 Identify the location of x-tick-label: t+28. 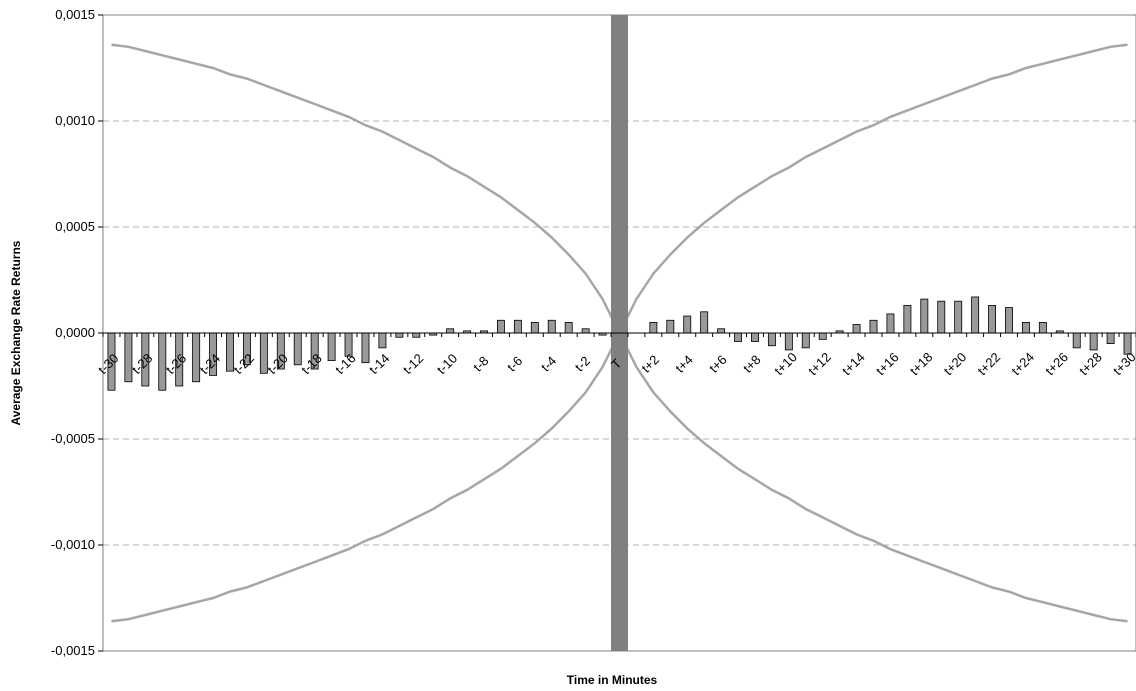
(1090, 363).